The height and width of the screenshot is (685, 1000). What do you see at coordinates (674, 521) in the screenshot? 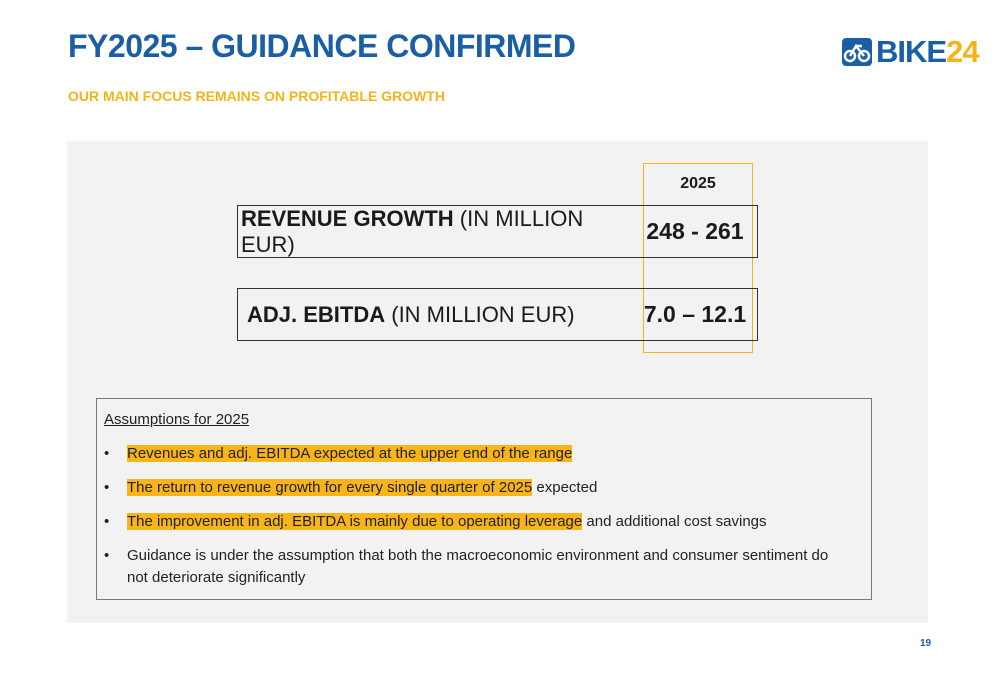
I see `assumption-text: and additional cost savings` at bounding box center [674, 521].